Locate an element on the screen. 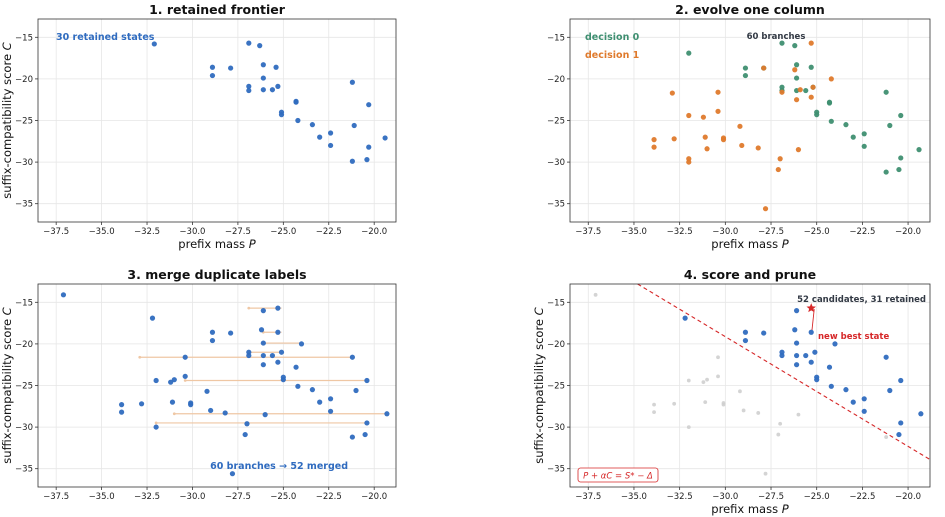  y-axis-label: suffix-compatibility score C is located at coordinates (7, 385).